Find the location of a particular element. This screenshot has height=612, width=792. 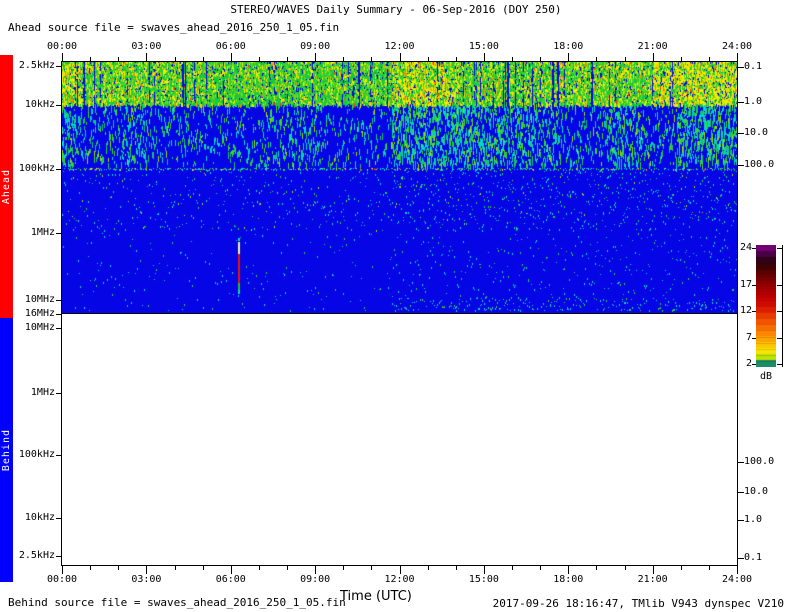

time-axis-title: Time (UTC) is located at coordinates (376, 596).